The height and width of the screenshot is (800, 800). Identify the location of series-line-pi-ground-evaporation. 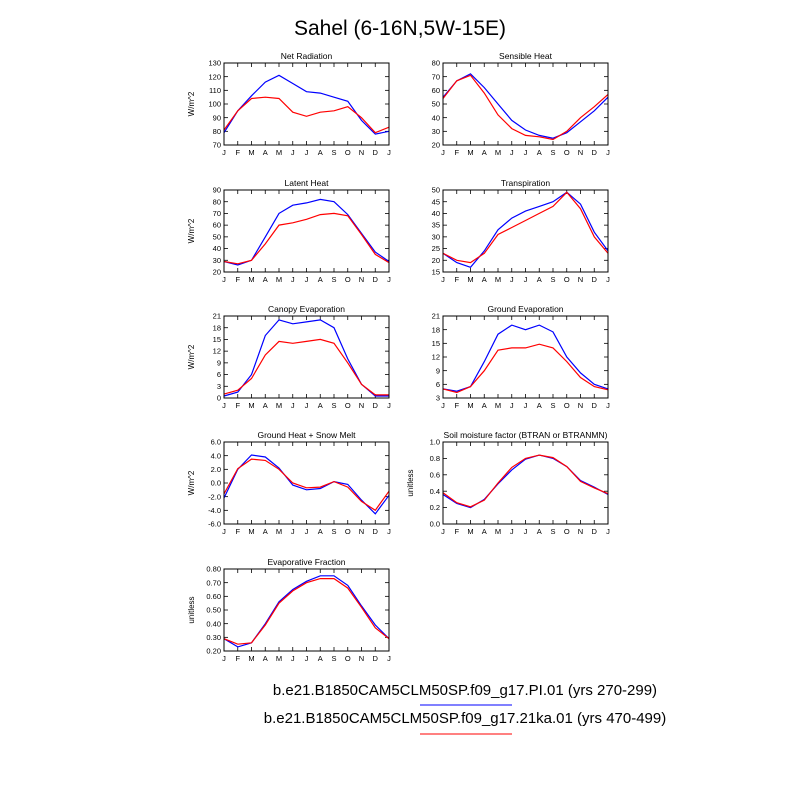
(525, 358).